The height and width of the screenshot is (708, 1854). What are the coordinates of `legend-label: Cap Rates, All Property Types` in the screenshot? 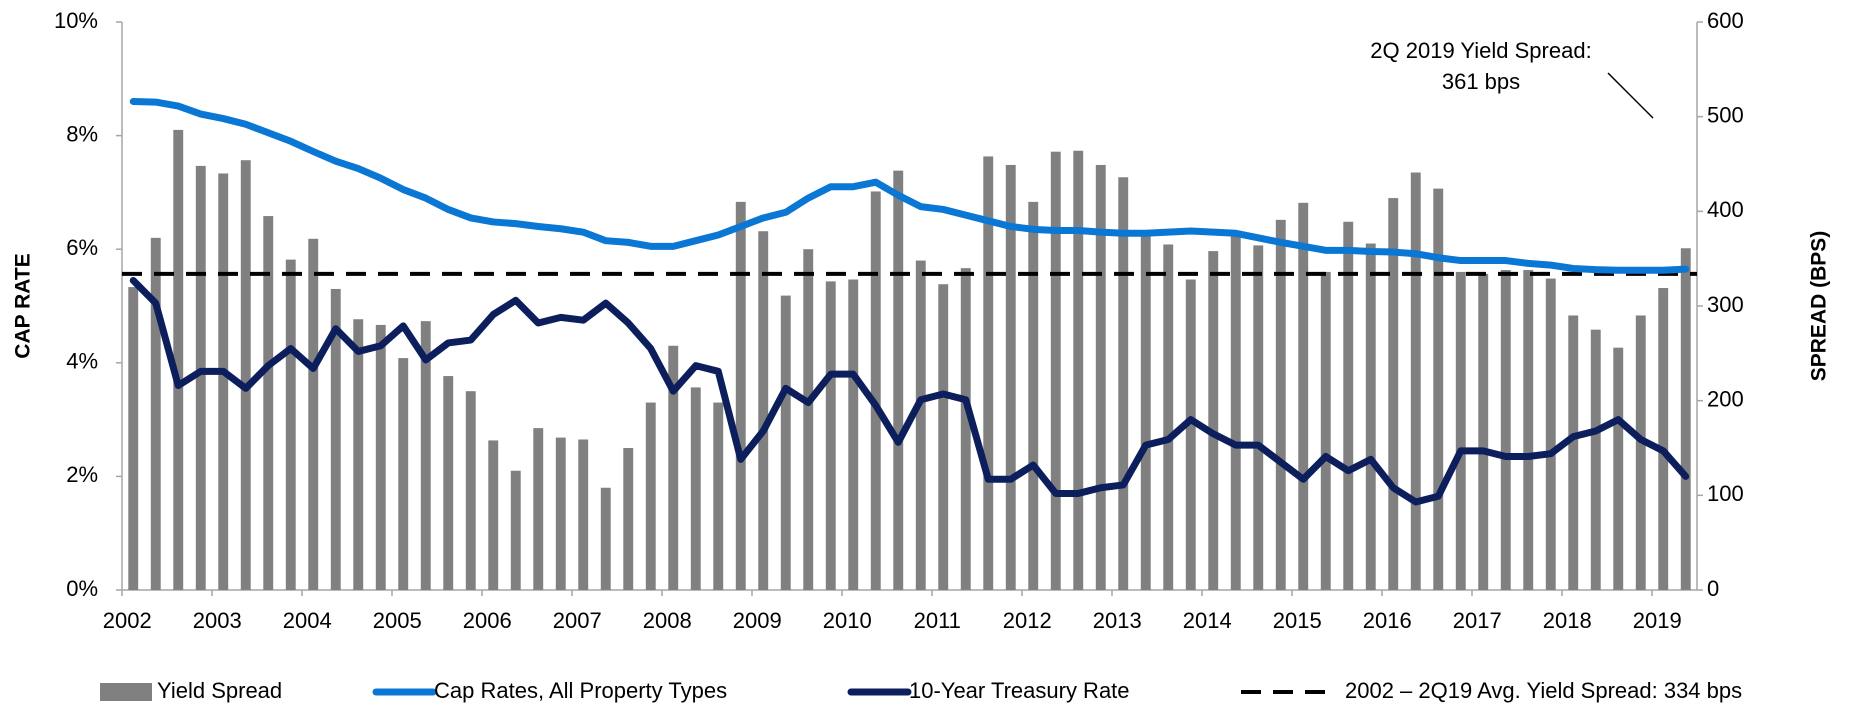 It's located at (580, 690).